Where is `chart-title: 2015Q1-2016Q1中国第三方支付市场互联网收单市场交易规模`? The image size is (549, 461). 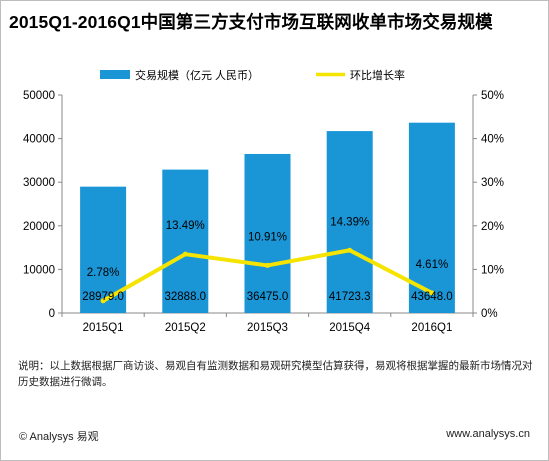 chart-title: 2015Q1-2016Q1中国第三方支付市场互联网收单市场交易规模 is located at coordinates (251, 22).